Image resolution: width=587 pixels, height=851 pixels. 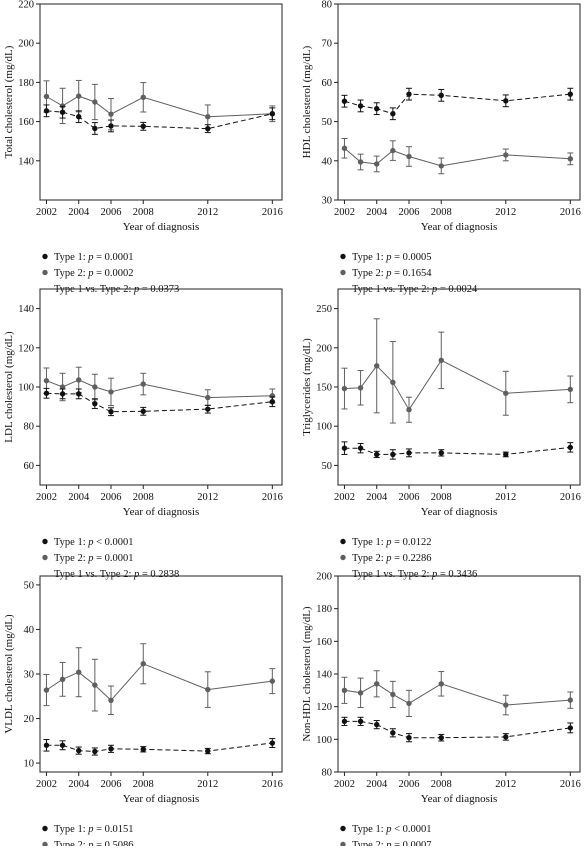 What do you see at coordinates (324, 309) in the screenshot?
I see `y-tick-label: 250` at bounding box center [324, 309].